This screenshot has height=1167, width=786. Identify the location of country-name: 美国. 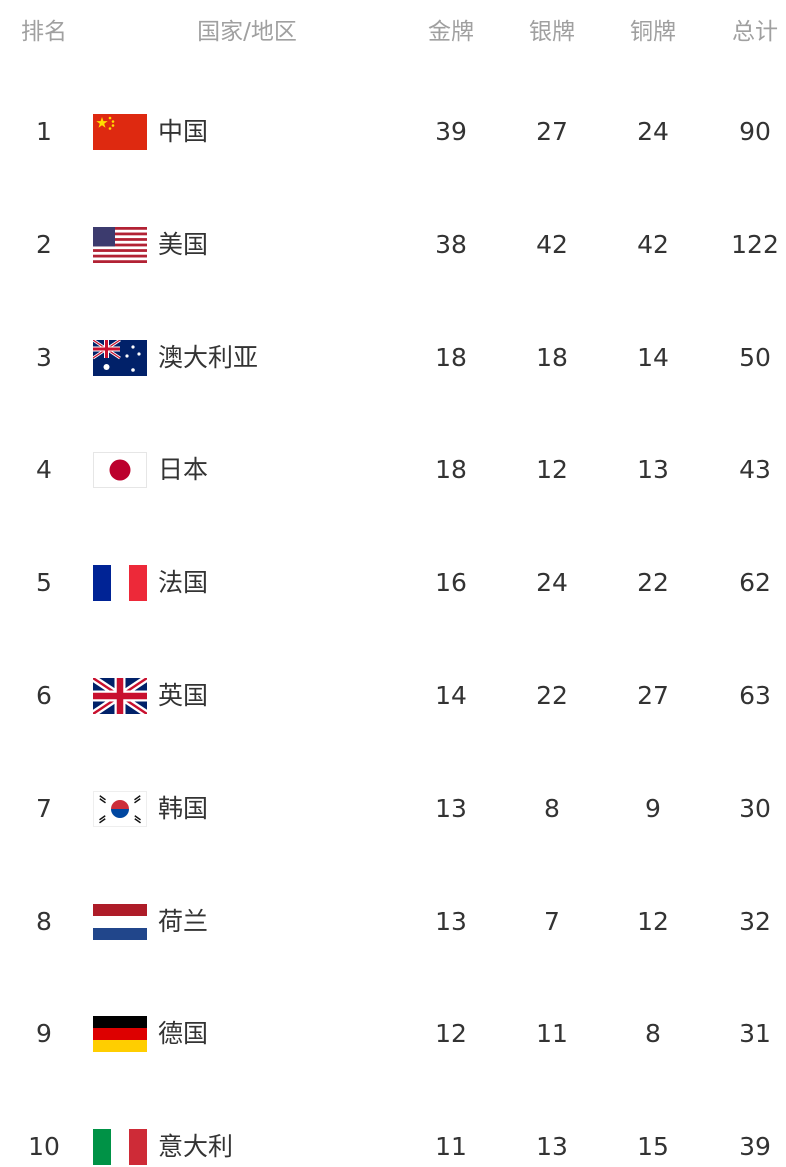
(183, 244).